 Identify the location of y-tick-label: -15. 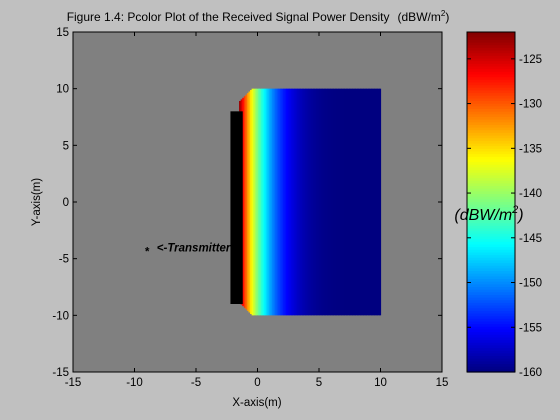
(60, 373).